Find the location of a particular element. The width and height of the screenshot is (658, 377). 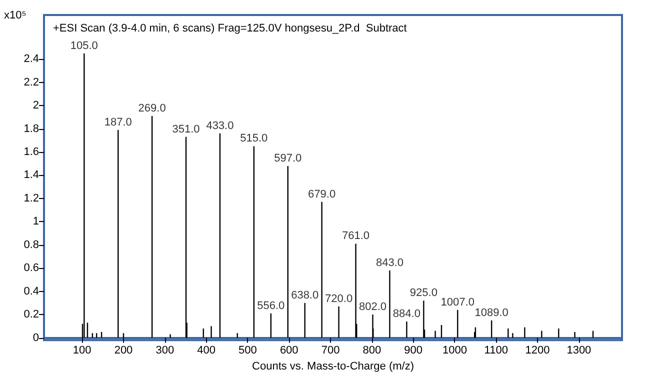

y-tick-label: 1.8 is located at coordinates (31, 128).